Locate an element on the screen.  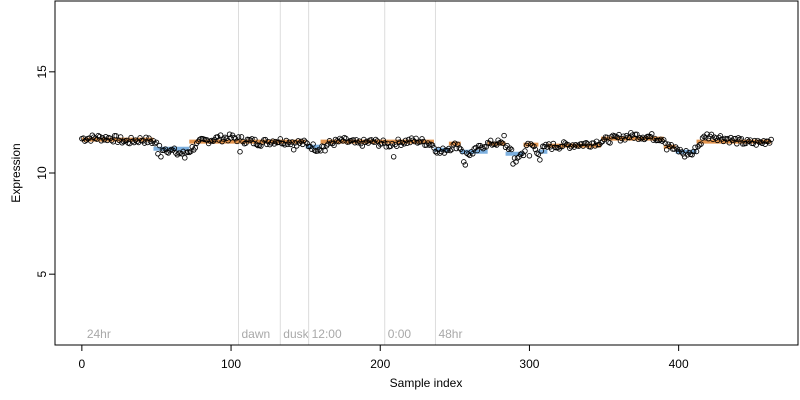
x-tick-label: 400 is located at coordinates (679, 364).